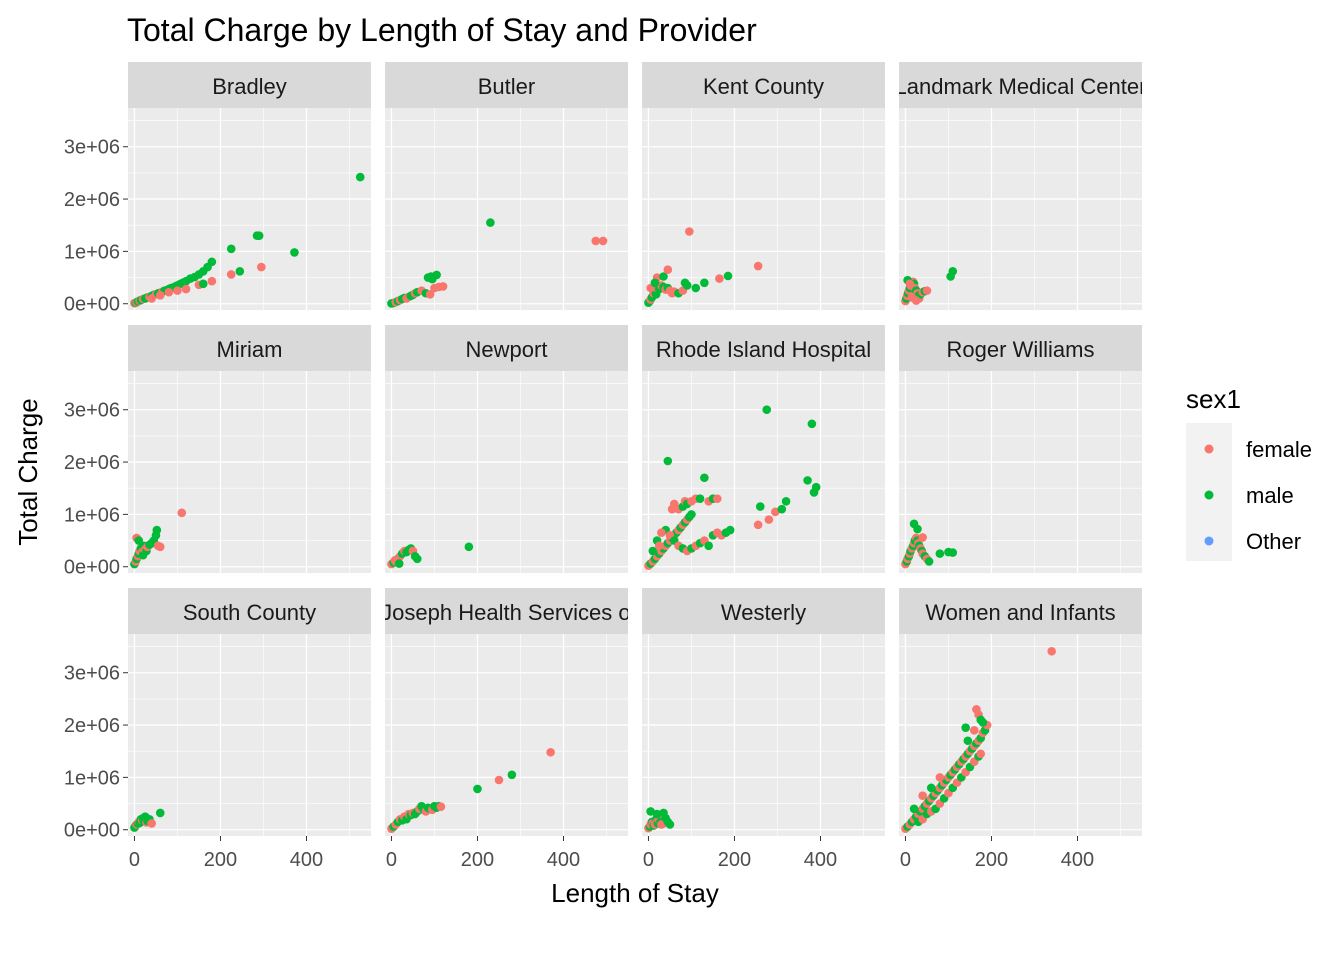 This screenshot has height=960, width=1344. I want to click on legend-label: male, so click(1270, 495).